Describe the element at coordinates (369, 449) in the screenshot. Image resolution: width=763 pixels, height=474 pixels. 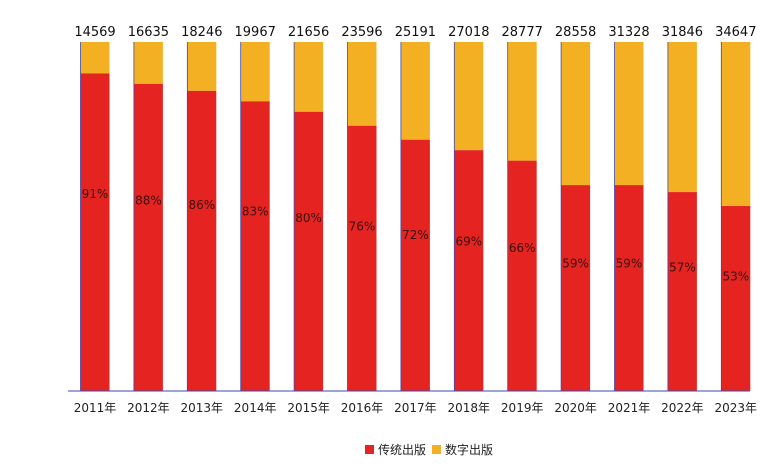
I see `legend-swatch-traditional` at that location.